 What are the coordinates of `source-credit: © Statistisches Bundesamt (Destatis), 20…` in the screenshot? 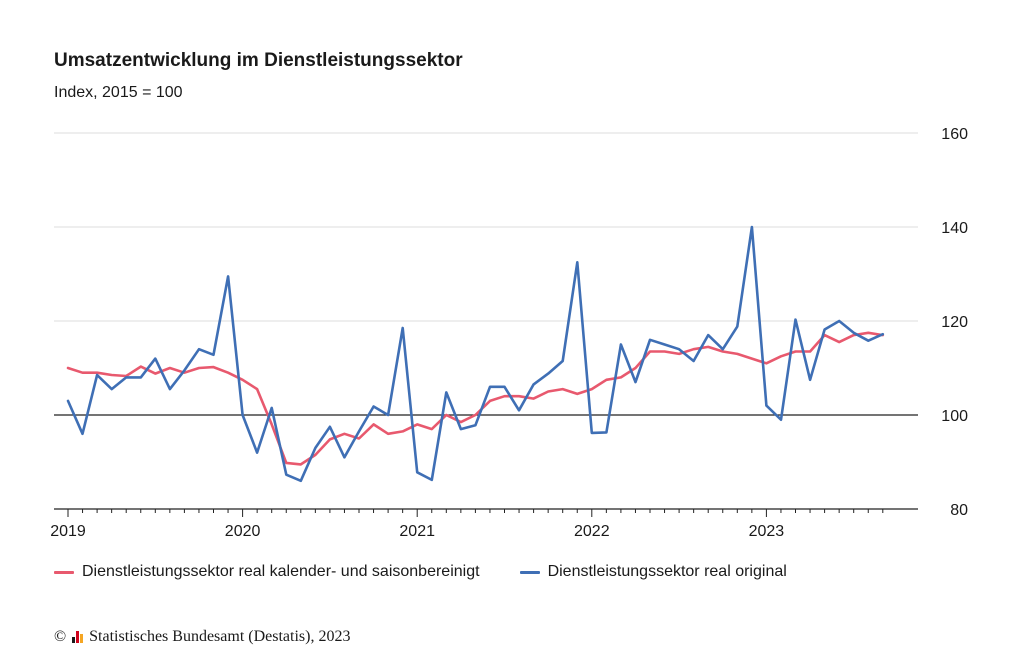 It's located at (202, 637).